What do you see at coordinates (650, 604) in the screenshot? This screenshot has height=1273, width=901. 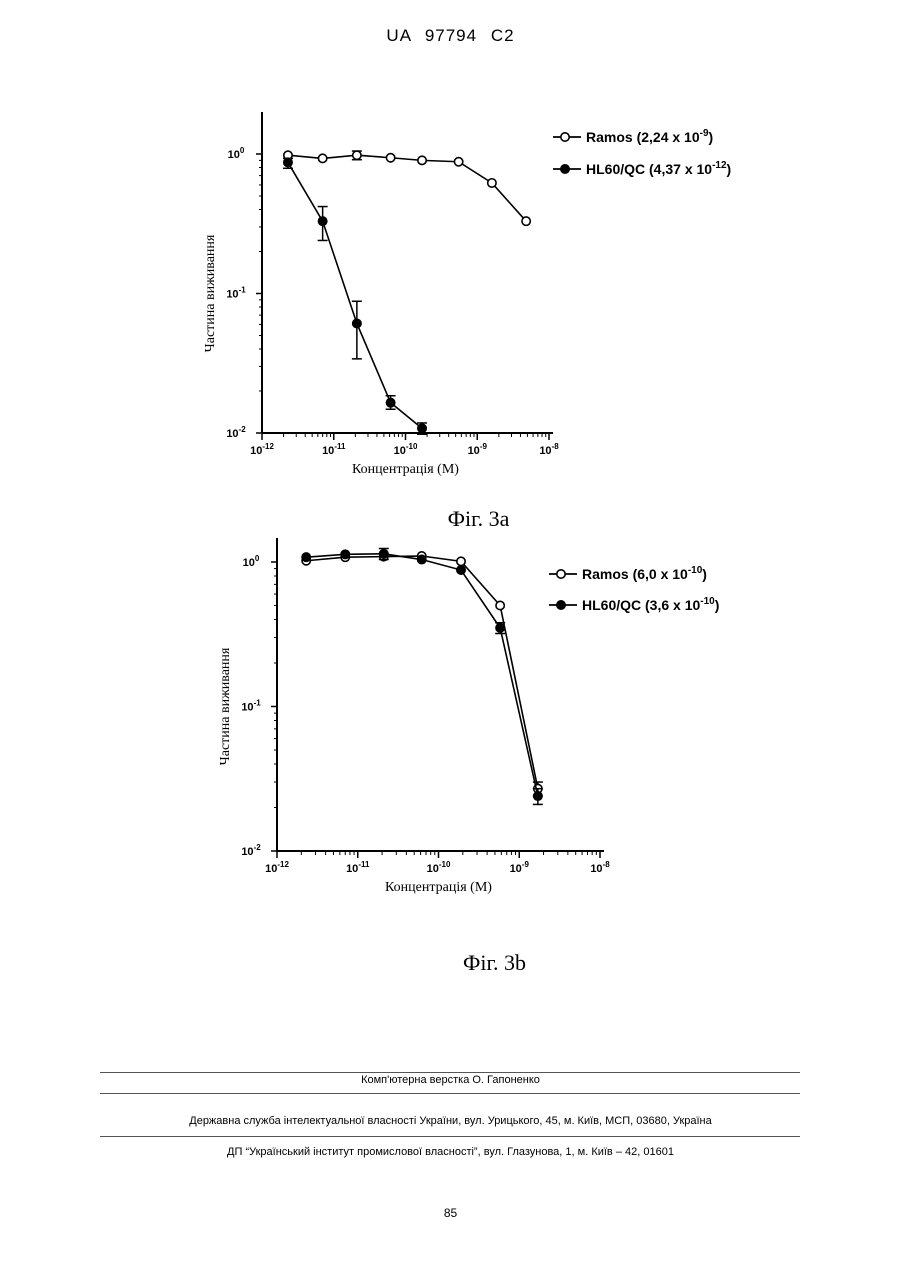 I see `legend-label: HL60/QC (3,6 x 10-10)` at bounding box center [650, 604].